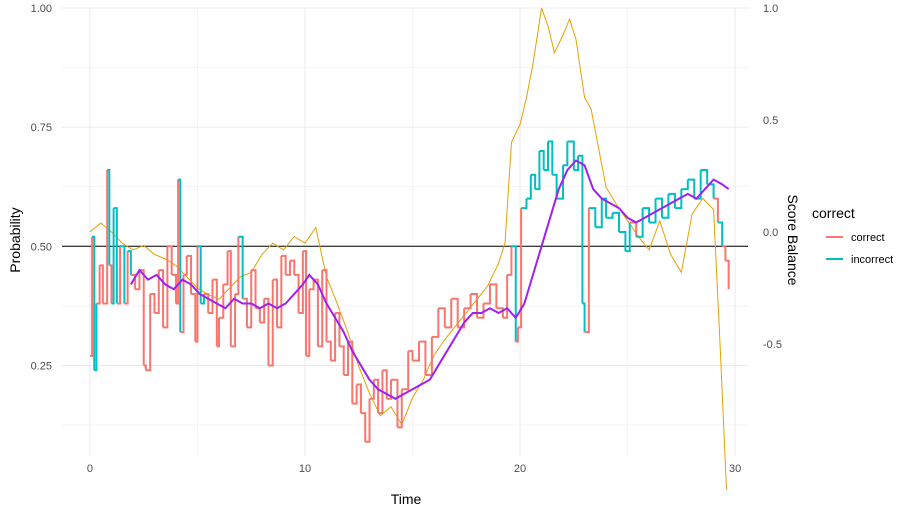 The height and width of the screenshot is (512, 913). Describe the element at coordinates (772, 345) in the screenshot. I see `y2-tick-label: -0.5` at that location.